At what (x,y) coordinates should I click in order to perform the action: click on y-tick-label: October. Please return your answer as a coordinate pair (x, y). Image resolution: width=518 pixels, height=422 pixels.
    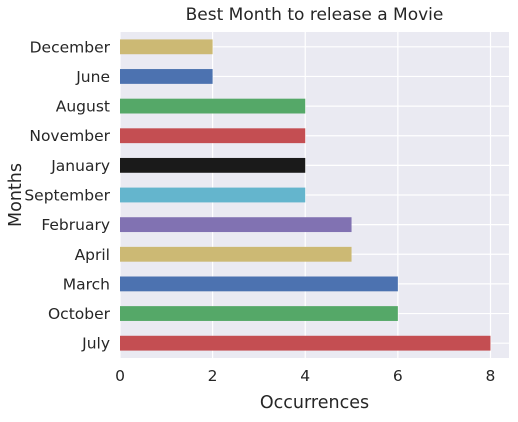
    Looking at the image, I should click on (79, 314).